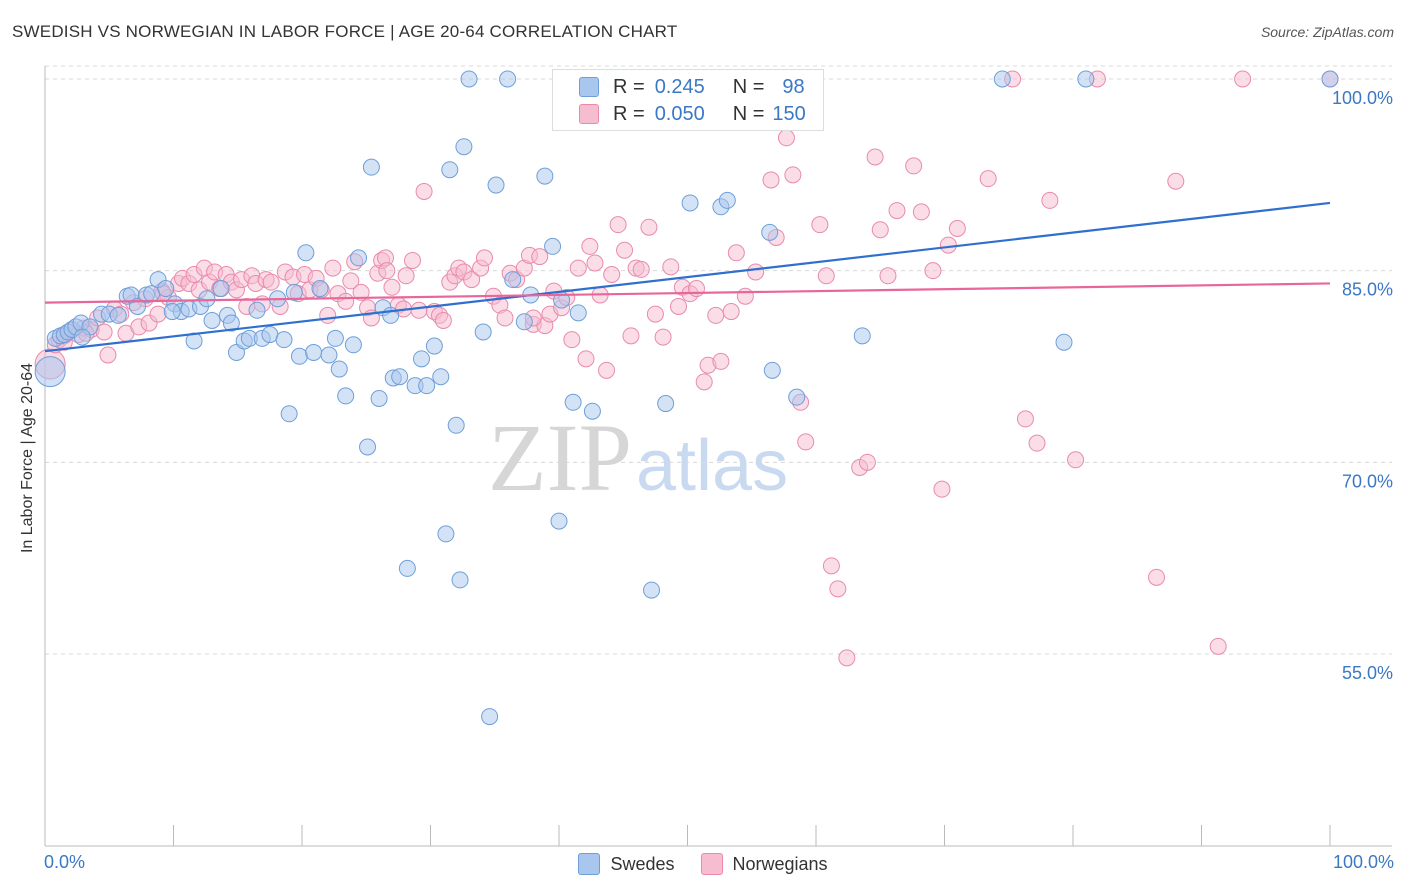  What do you see at coordinates (629, 113) in the screenshot?
I see `legend-r-label: R =` at bounding box center [629, 113].